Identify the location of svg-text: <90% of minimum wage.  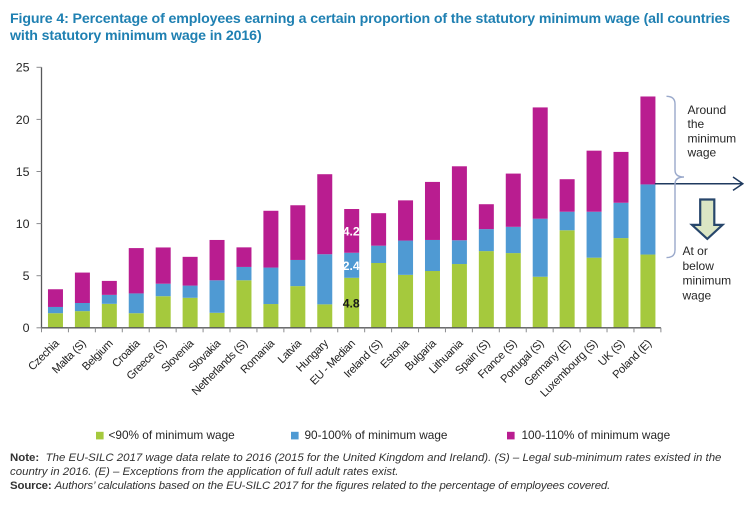
(172, 435).